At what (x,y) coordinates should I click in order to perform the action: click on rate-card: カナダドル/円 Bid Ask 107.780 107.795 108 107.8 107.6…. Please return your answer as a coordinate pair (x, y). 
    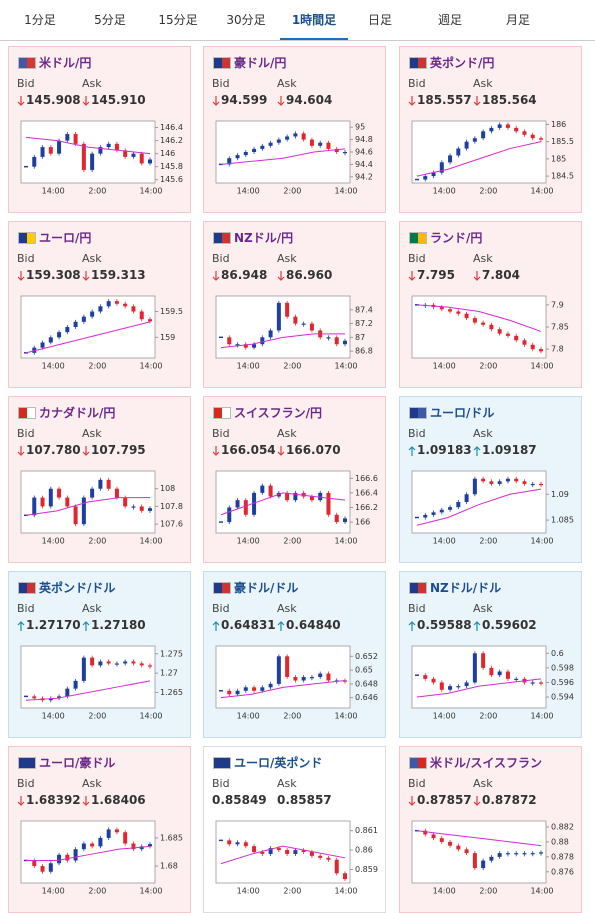
    Looking at the image, I should click on (99, 479).